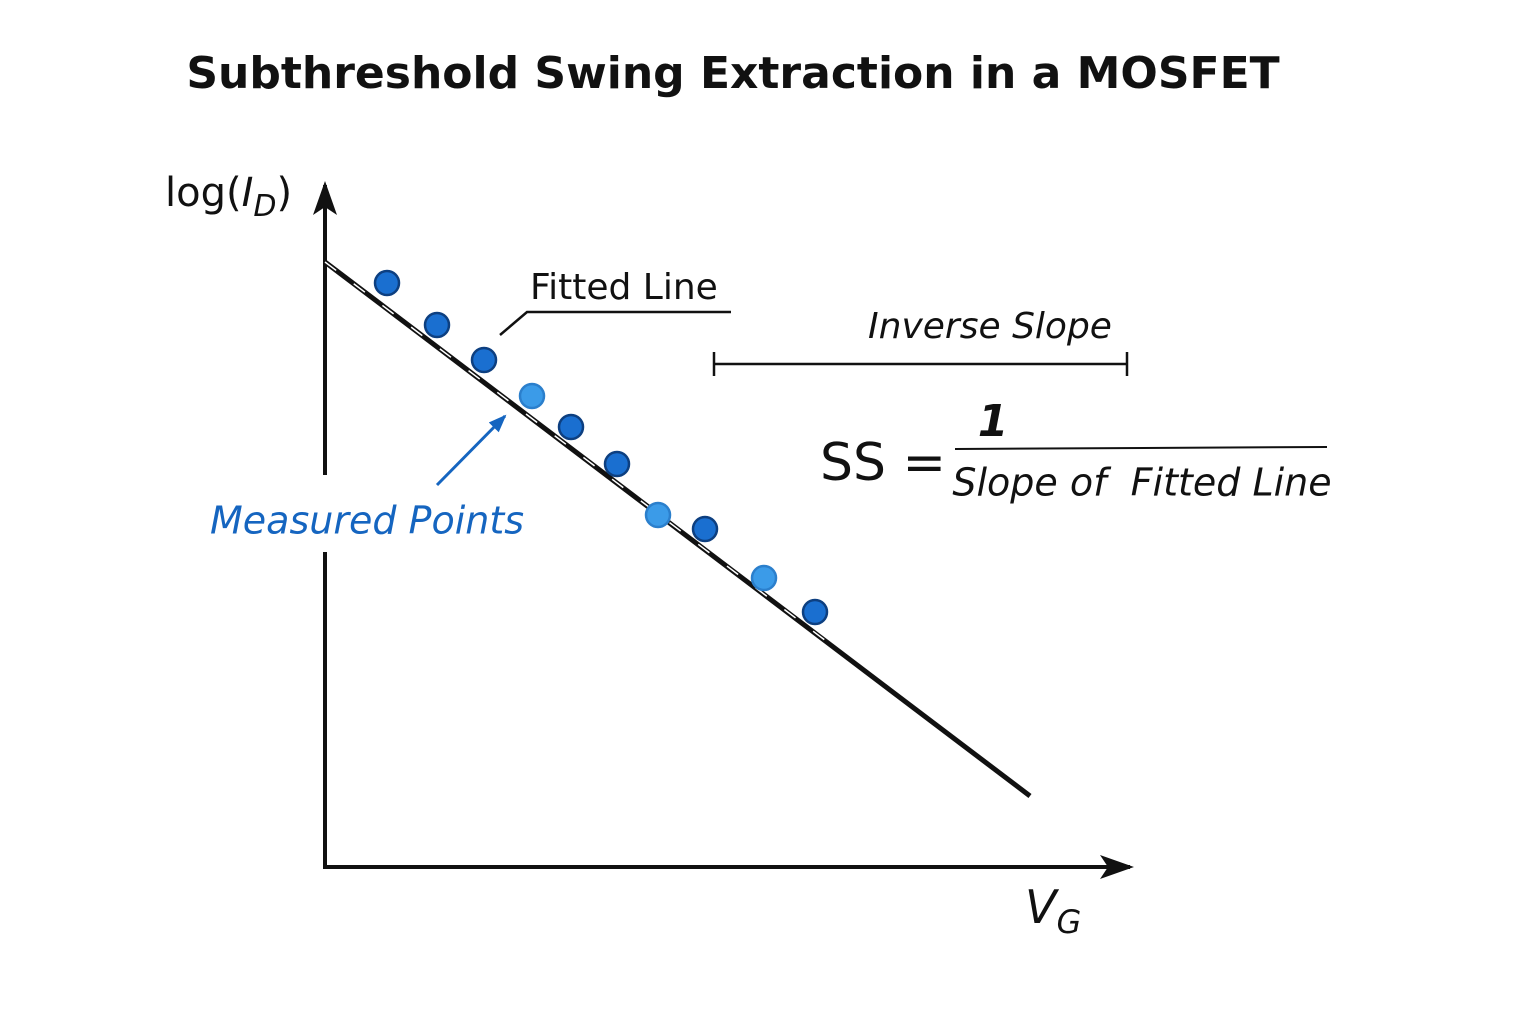 The width and height of the screenshot is (1536, 1024). Describe the element at coordinates (1141, 483) in the screenshot. I see `formula-denominator: Slope of Fitted Line` at that location.